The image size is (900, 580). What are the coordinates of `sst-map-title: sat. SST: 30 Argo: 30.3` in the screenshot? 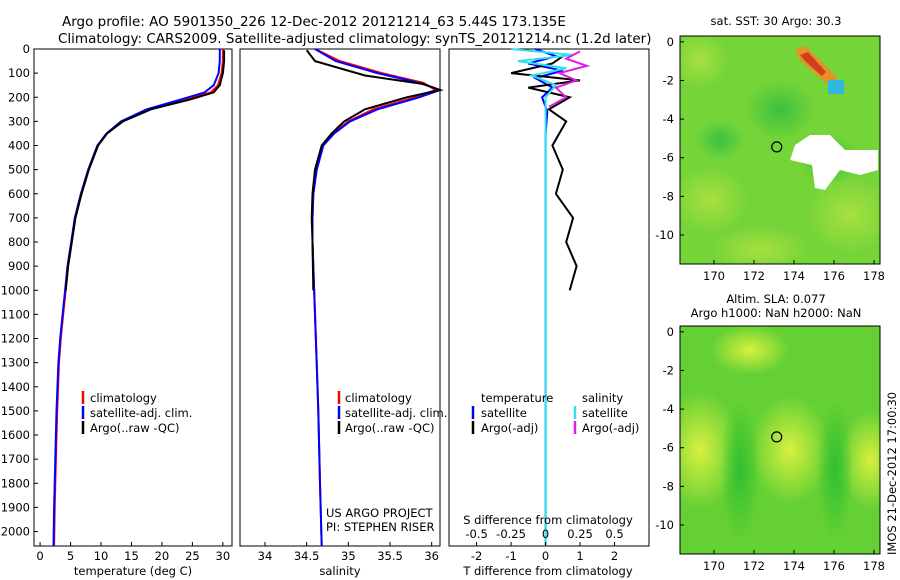 It's located at (776, 21).